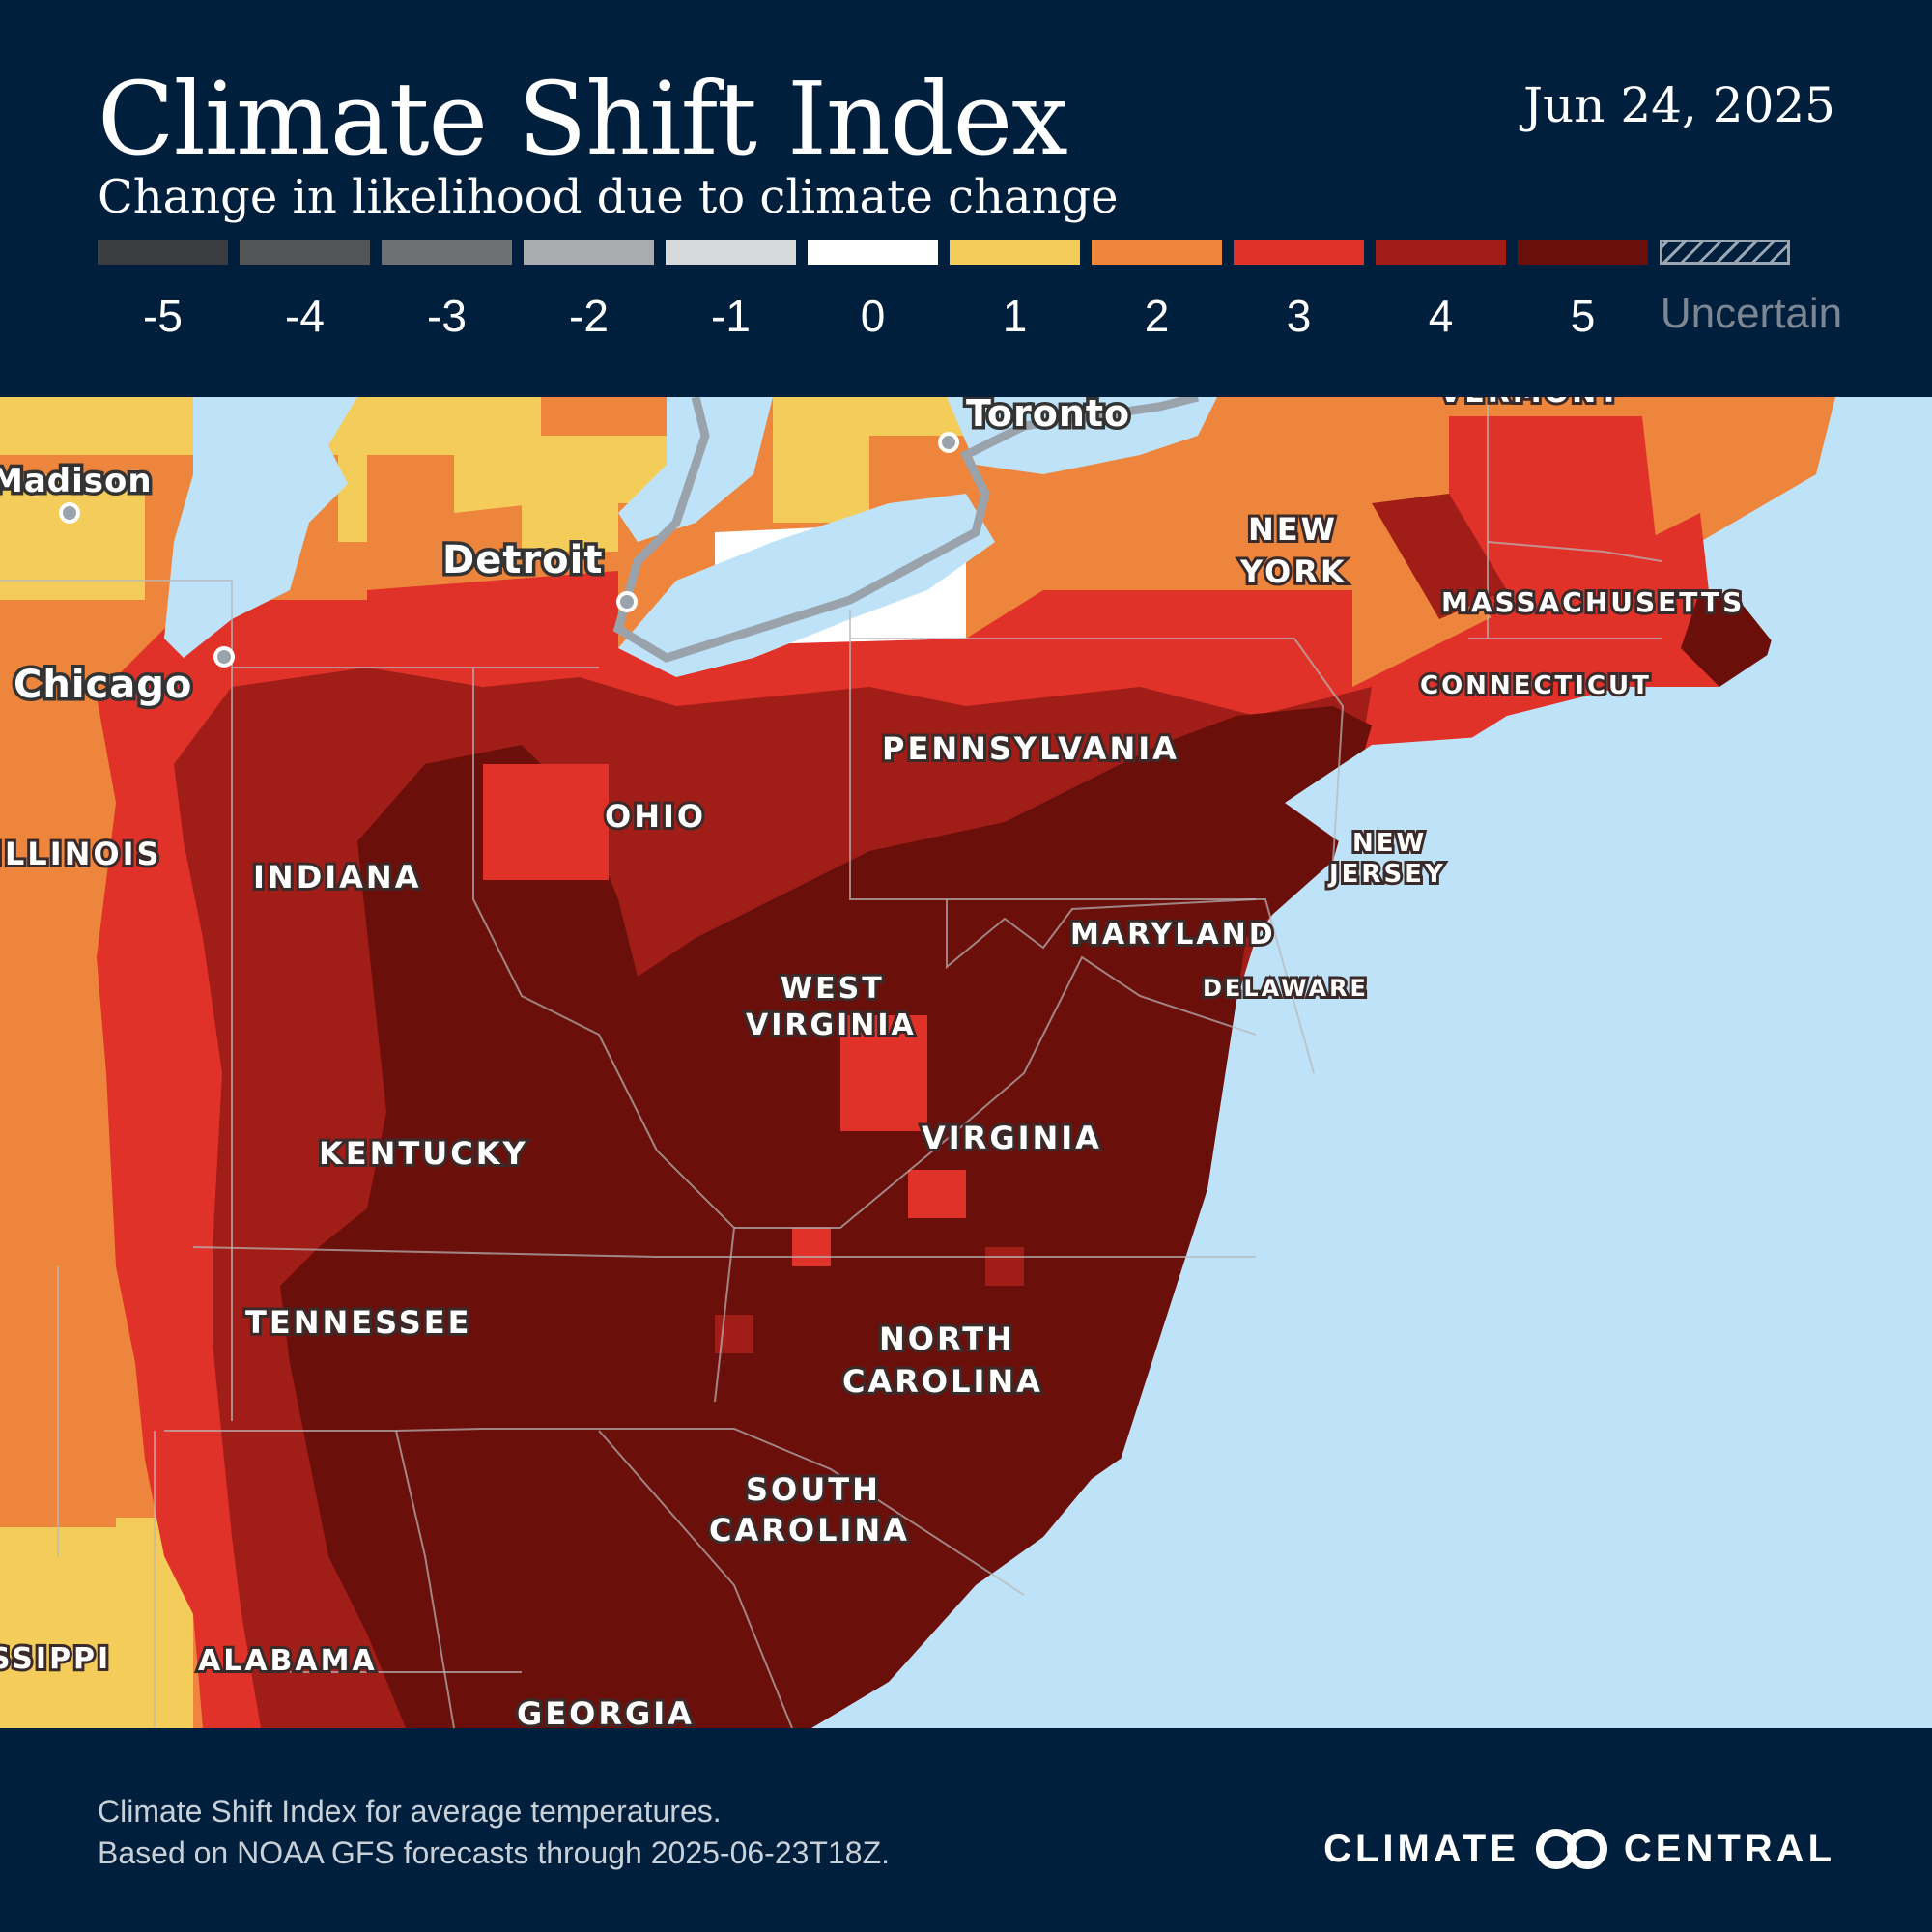 The height and width of the screenshot is (1932, 1932). What do you see at coordinates (948, 442) in the screenshot?
I see `city-dot-toronto` at bounding box center [948, 442].